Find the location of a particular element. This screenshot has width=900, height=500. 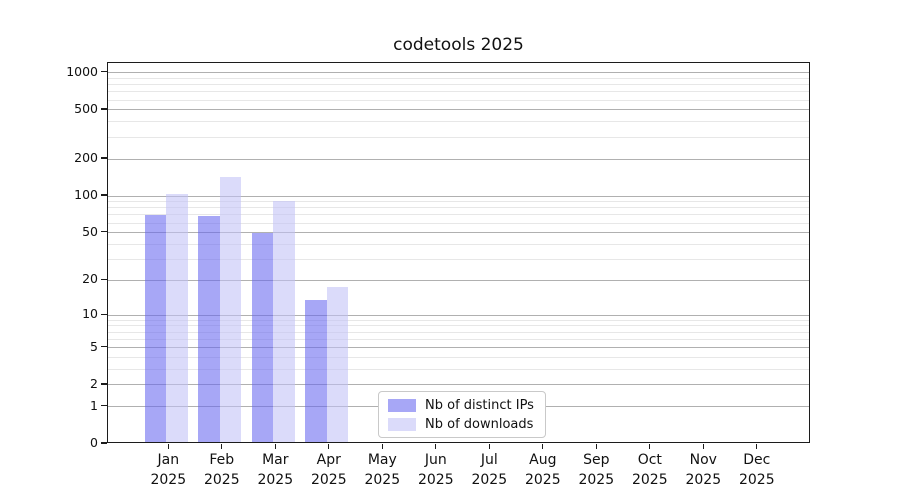

month-label: Feb is located at coordinates (222, 460).